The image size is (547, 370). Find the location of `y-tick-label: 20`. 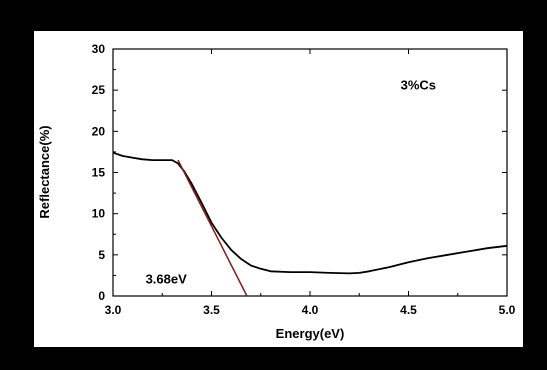

y-tick-label: 20 is located at coordinates (99, 131).